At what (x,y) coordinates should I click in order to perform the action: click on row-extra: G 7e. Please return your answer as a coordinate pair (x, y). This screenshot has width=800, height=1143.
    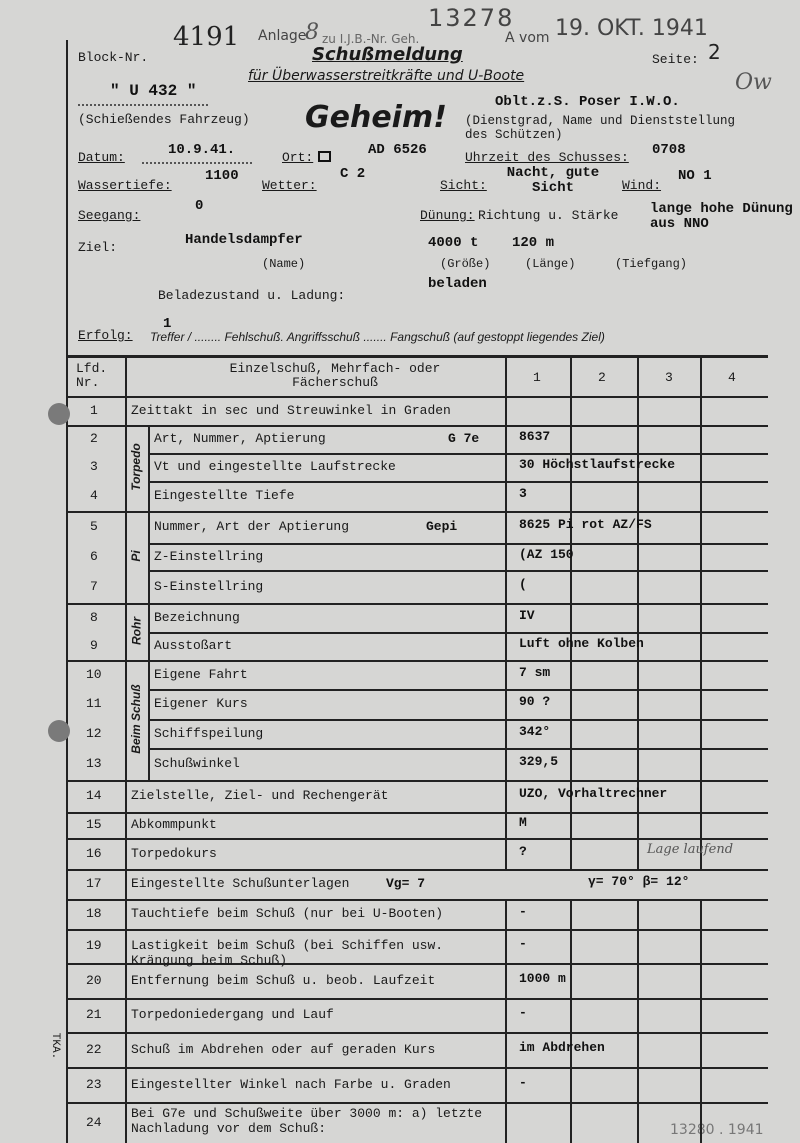
    Looking at the image, I should click on (464, 438).